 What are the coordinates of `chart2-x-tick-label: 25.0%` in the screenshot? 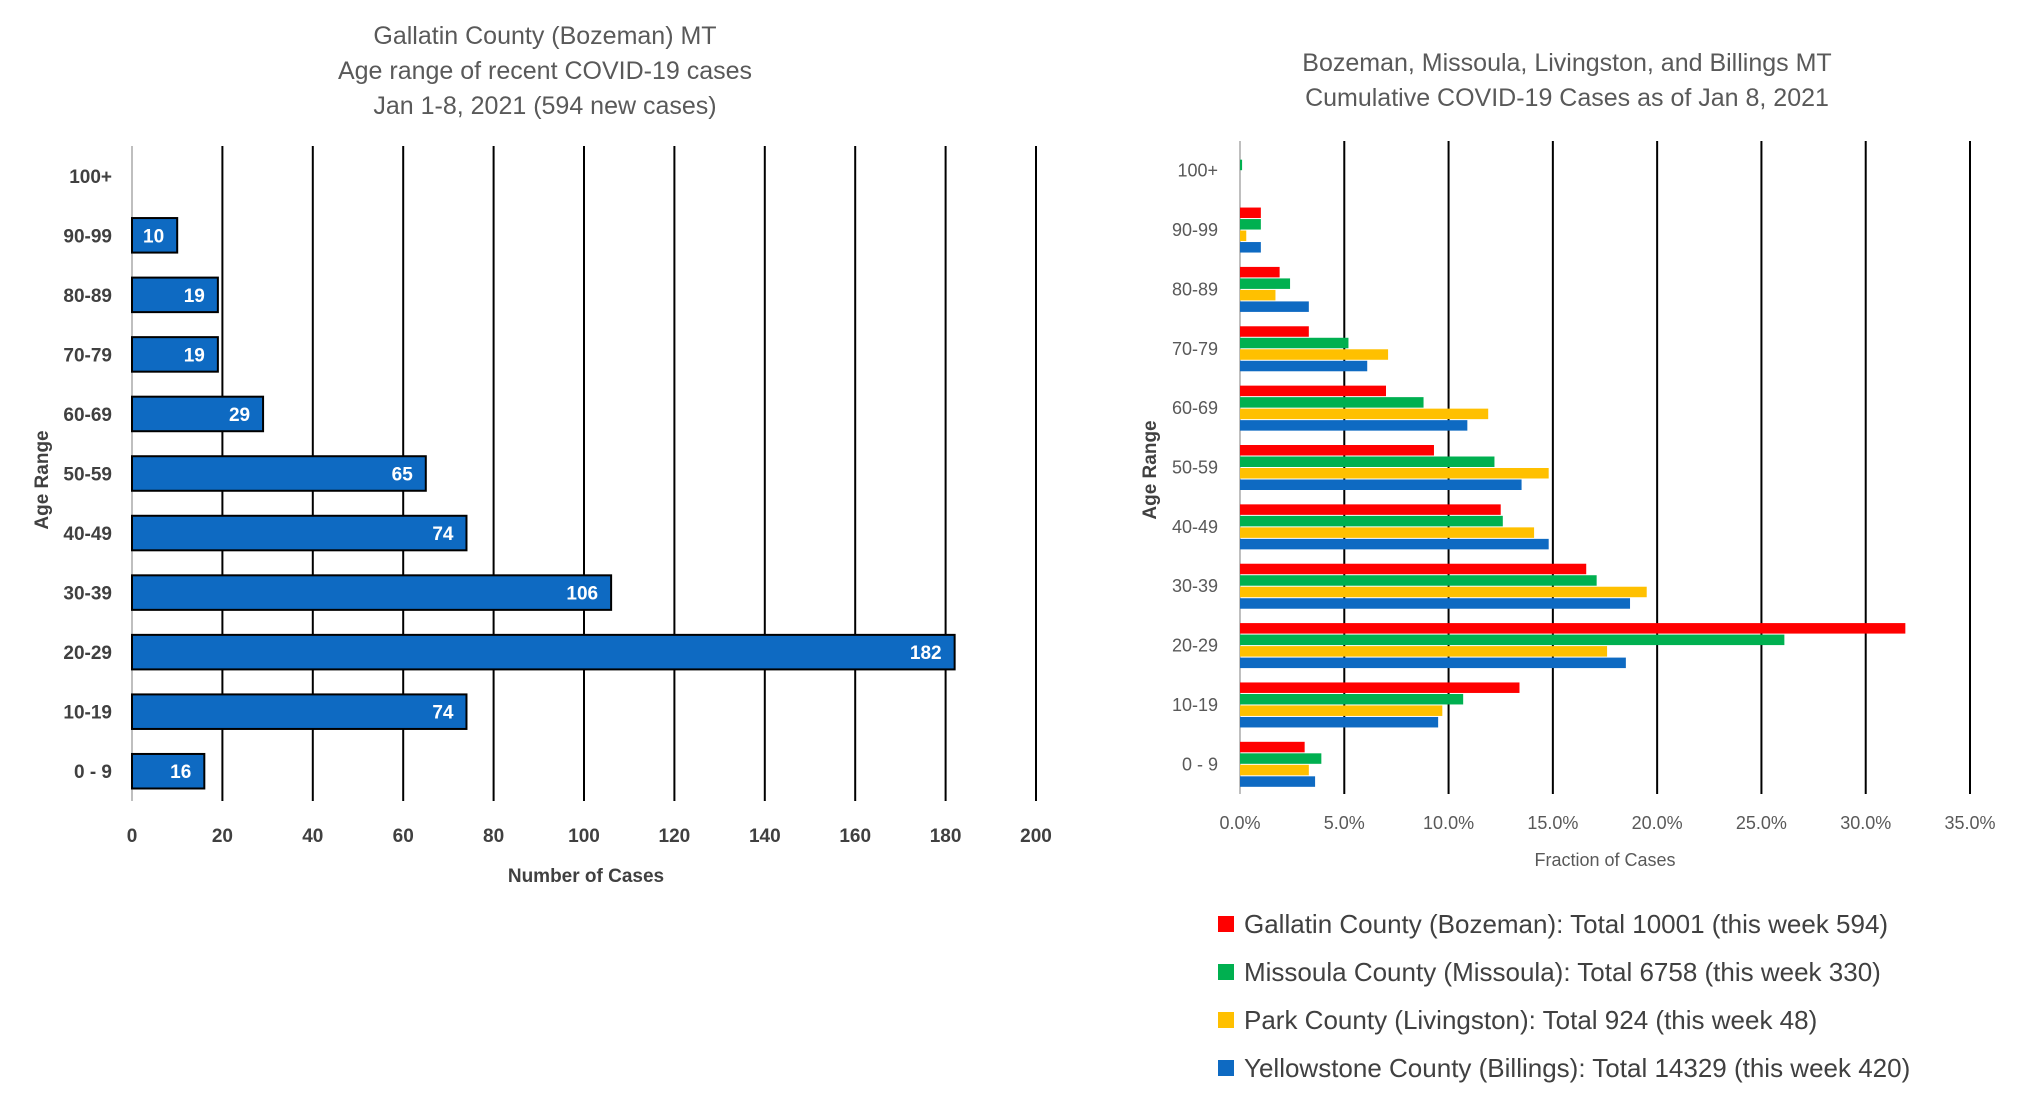 It's located at (1761, 823).